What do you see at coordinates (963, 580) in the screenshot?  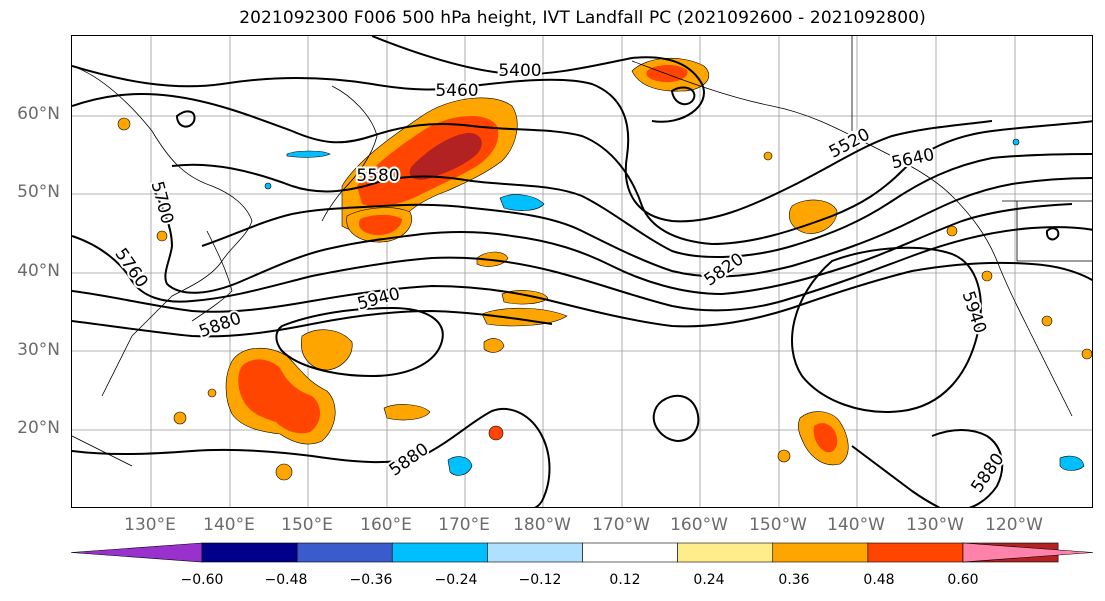 I see `colorbar-tick-10: 0.60` at bounding box center [963, 580].